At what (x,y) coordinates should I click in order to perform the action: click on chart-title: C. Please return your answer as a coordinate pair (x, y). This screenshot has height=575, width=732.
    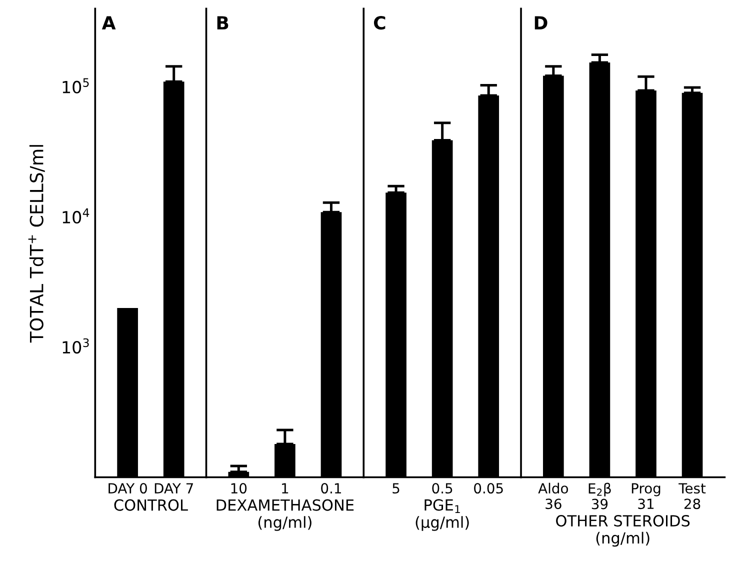
    Looking at the image, I should click on (380, 23).